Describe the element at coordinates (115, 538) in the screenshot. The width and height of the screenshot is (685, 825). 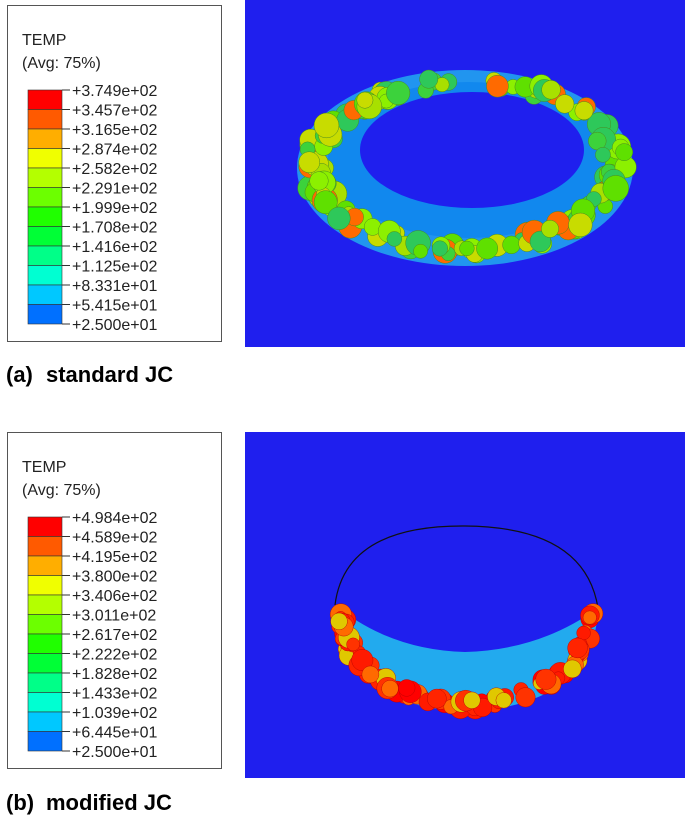
I see `legend-label: +4.589e+02` at that location.